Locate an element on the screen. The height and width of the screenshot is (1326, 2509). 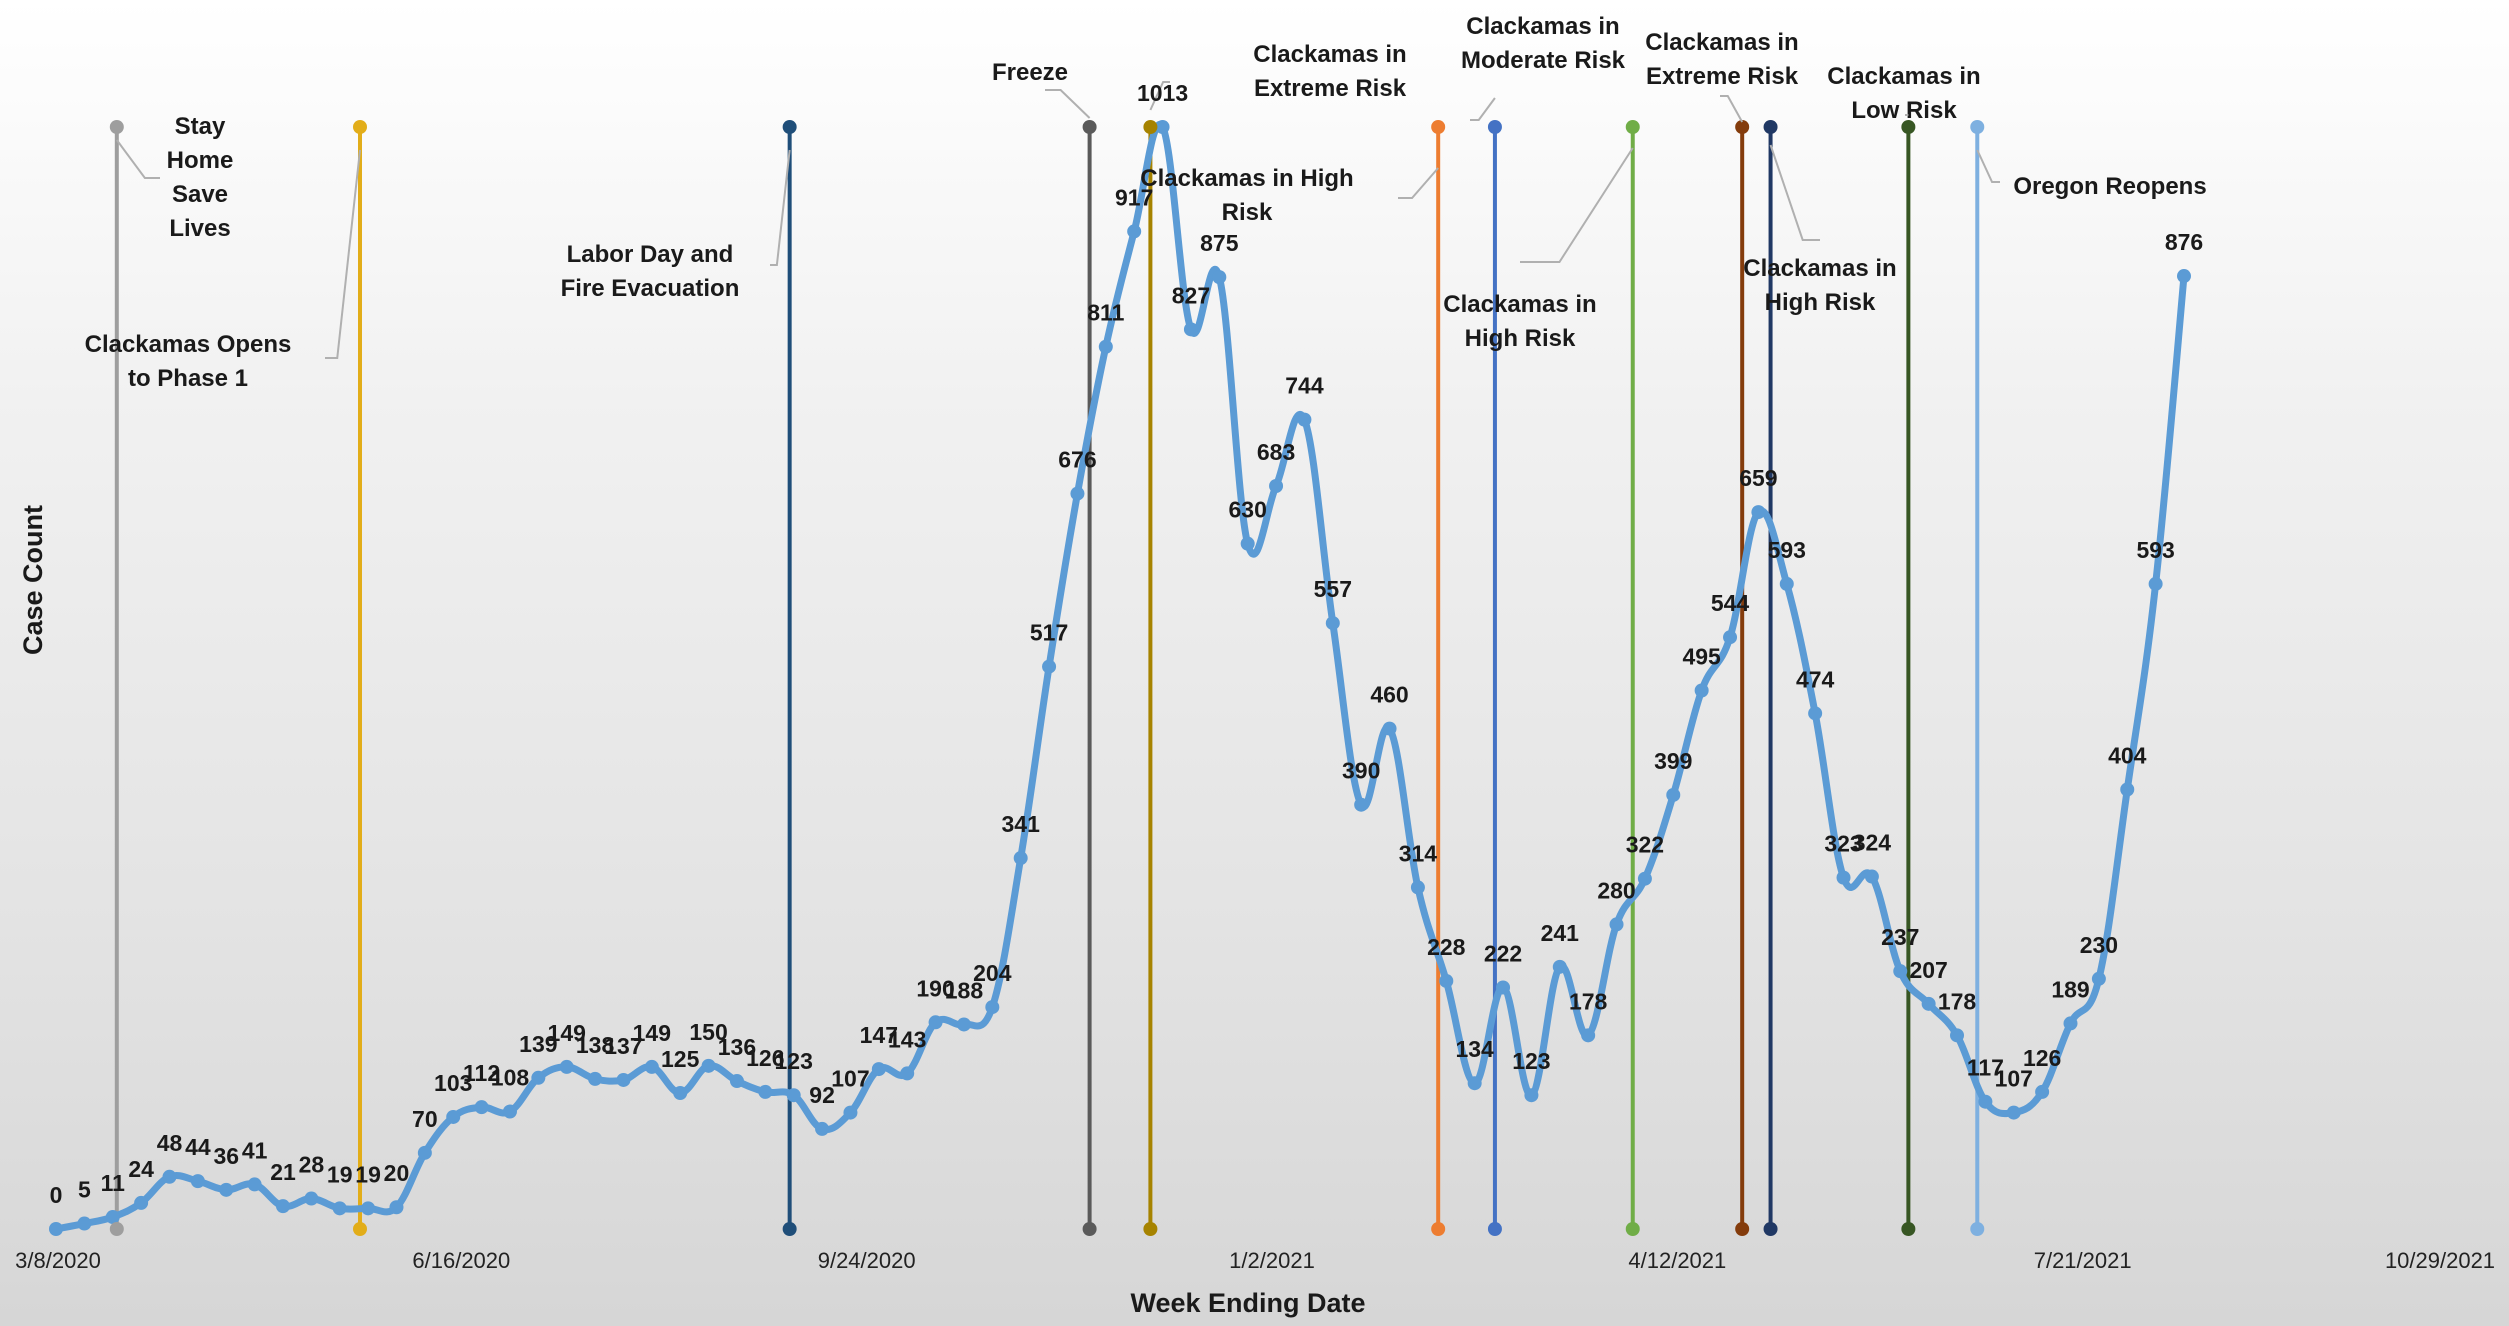
x-tick-label-7: 10/29/2021 is located at coordinates (2440, 1260).